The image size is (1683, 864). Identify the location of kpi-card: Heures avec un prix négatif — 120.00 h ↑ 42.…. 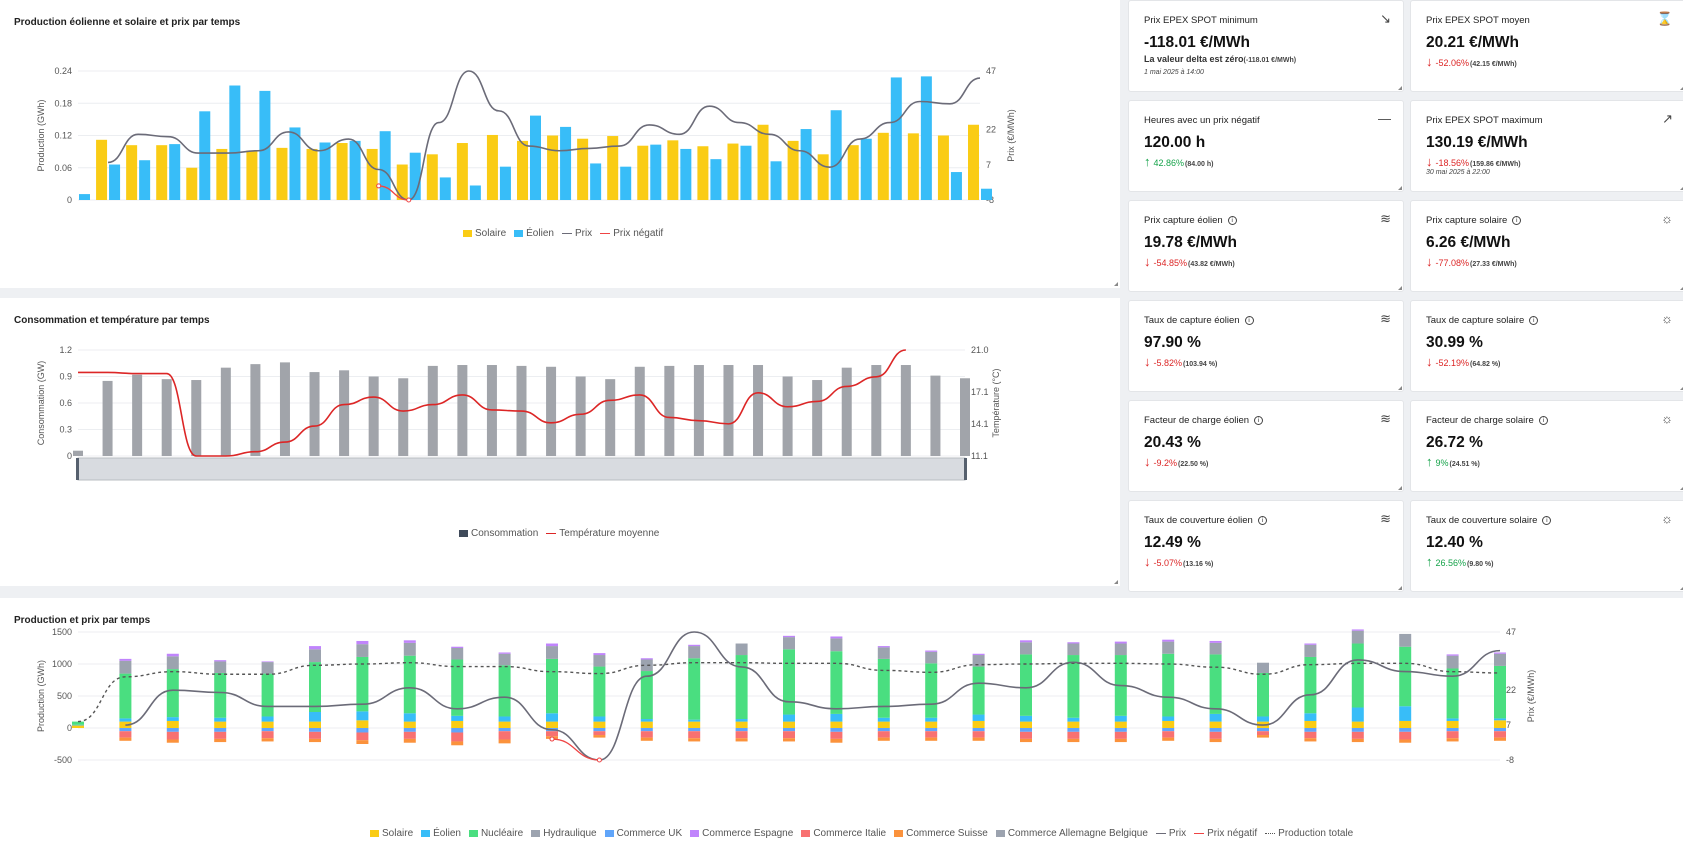
(1266, 146).